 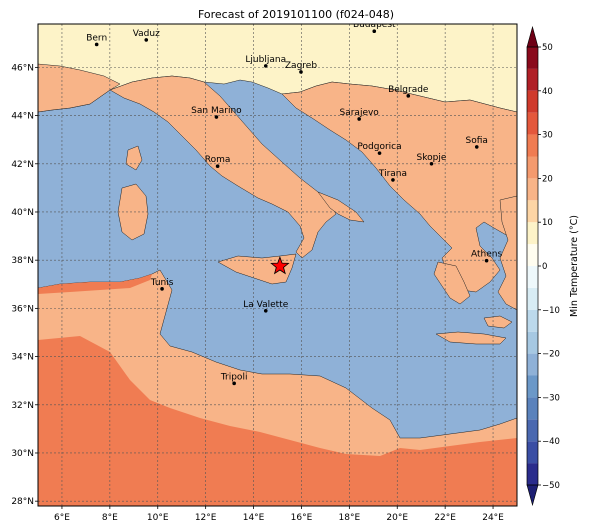 I want to click on lat-tick-label: 30°N, so click(x=22, y=454).